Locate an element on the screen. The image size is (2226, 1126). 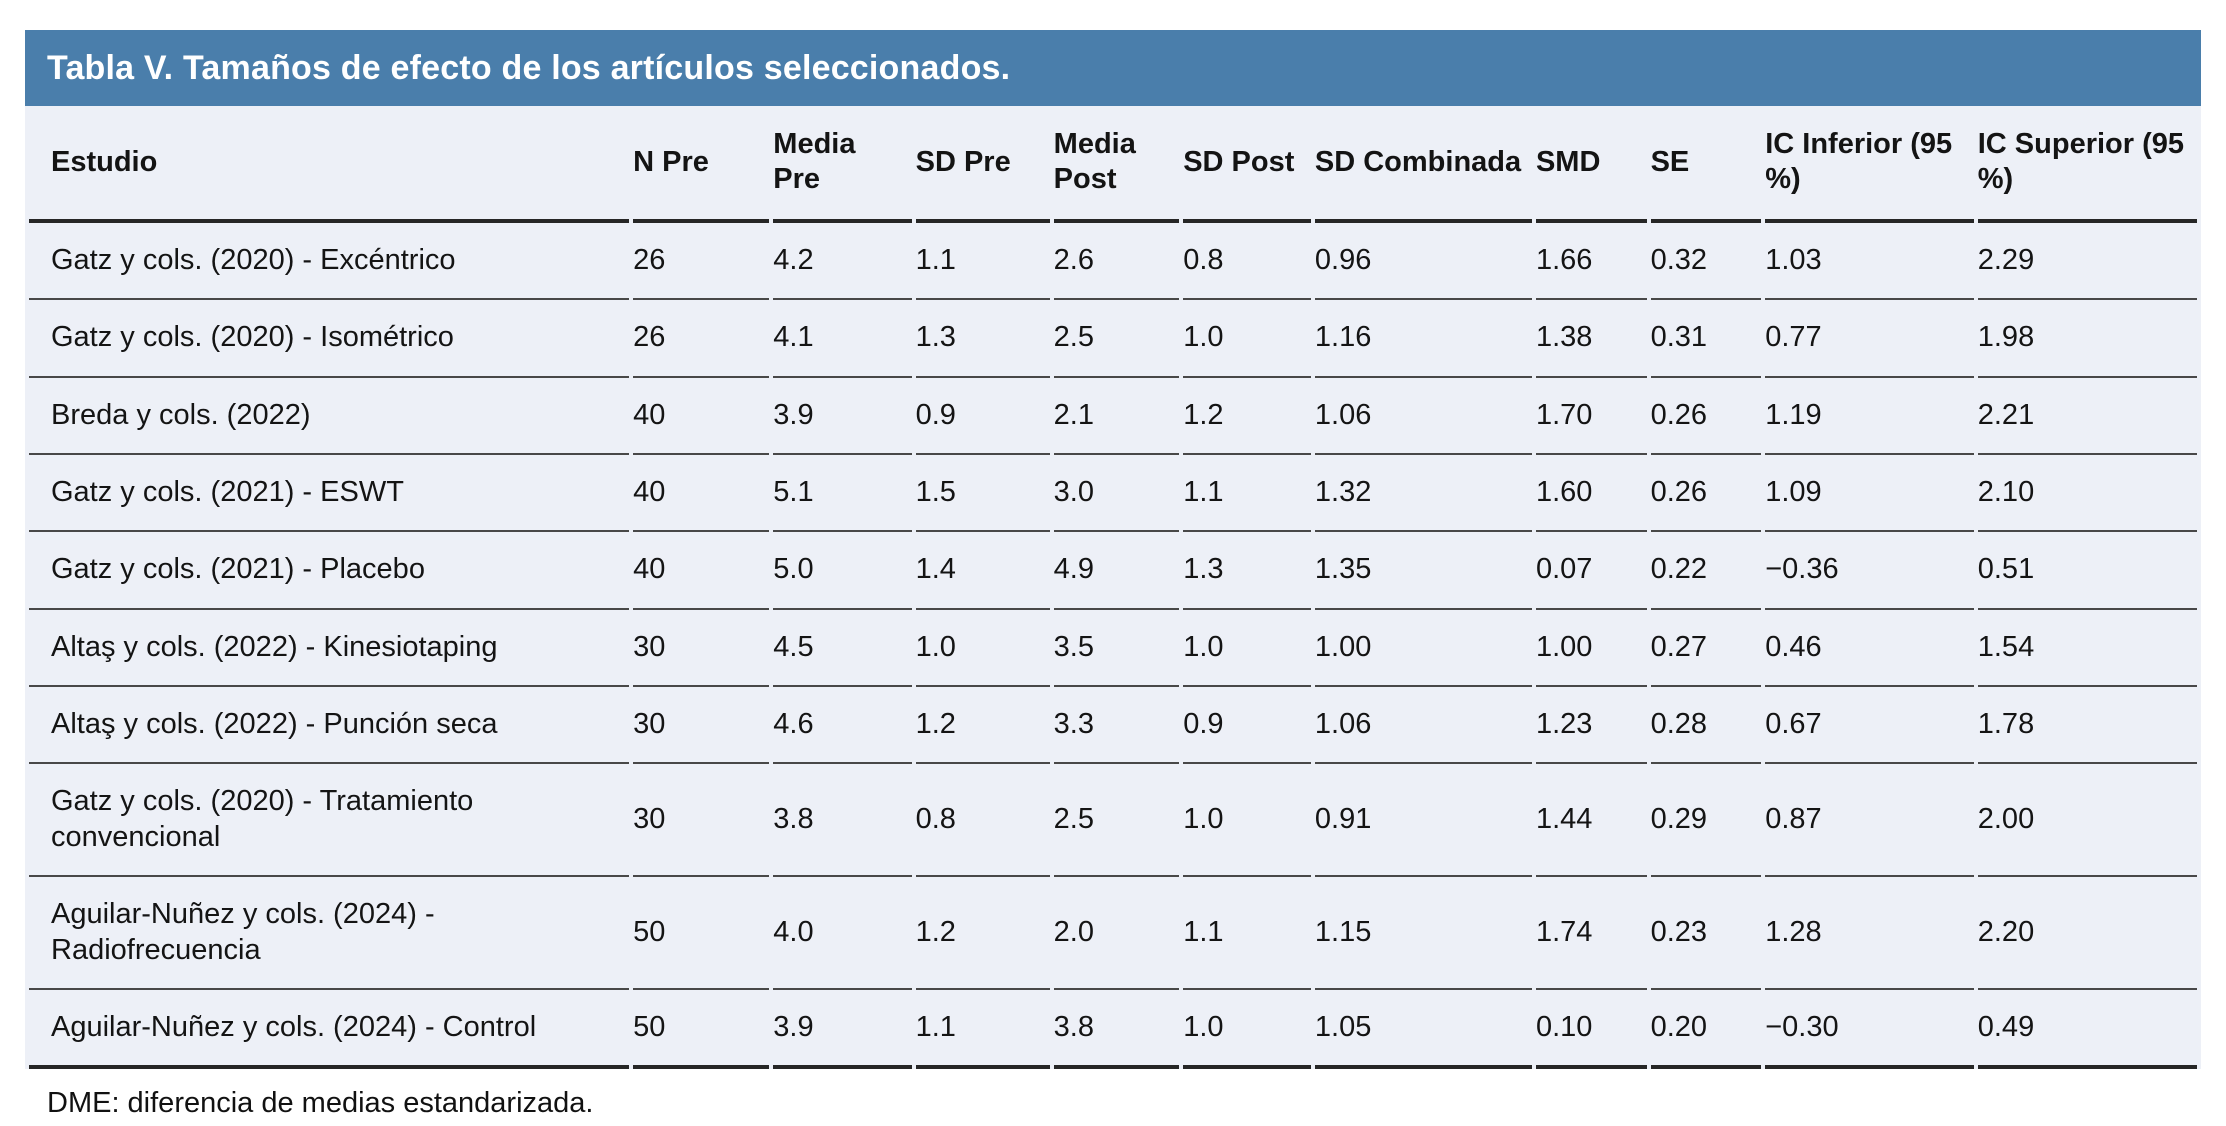
cell-media-post: 3.0 is located at coordinates (1116, 494).